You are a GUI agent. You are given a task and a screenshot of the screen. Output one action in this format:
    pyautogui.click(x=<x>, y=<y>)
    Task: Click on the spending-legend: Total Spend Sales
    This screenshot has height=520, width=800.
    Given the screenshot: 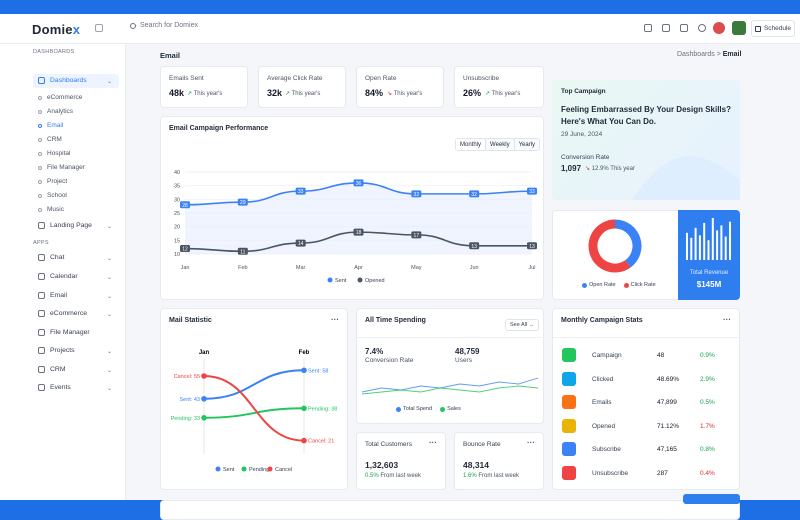 What is the action you would take?
    pyautogui.click(x=428, y=409)
    